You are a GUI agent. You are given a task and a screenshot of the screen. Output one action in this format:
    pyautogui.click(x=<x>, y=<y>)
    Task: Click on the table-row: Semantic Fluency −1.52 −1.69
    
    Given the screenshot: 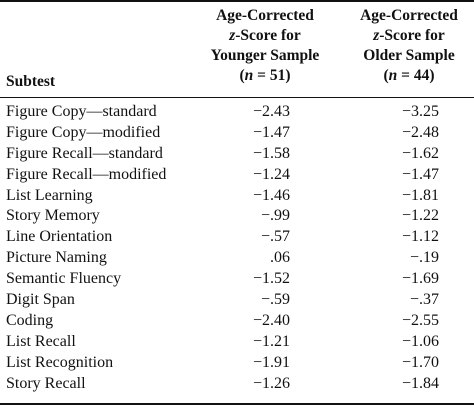 What is the action you would take?
    pyautogui.click(x=237, y=279)
    